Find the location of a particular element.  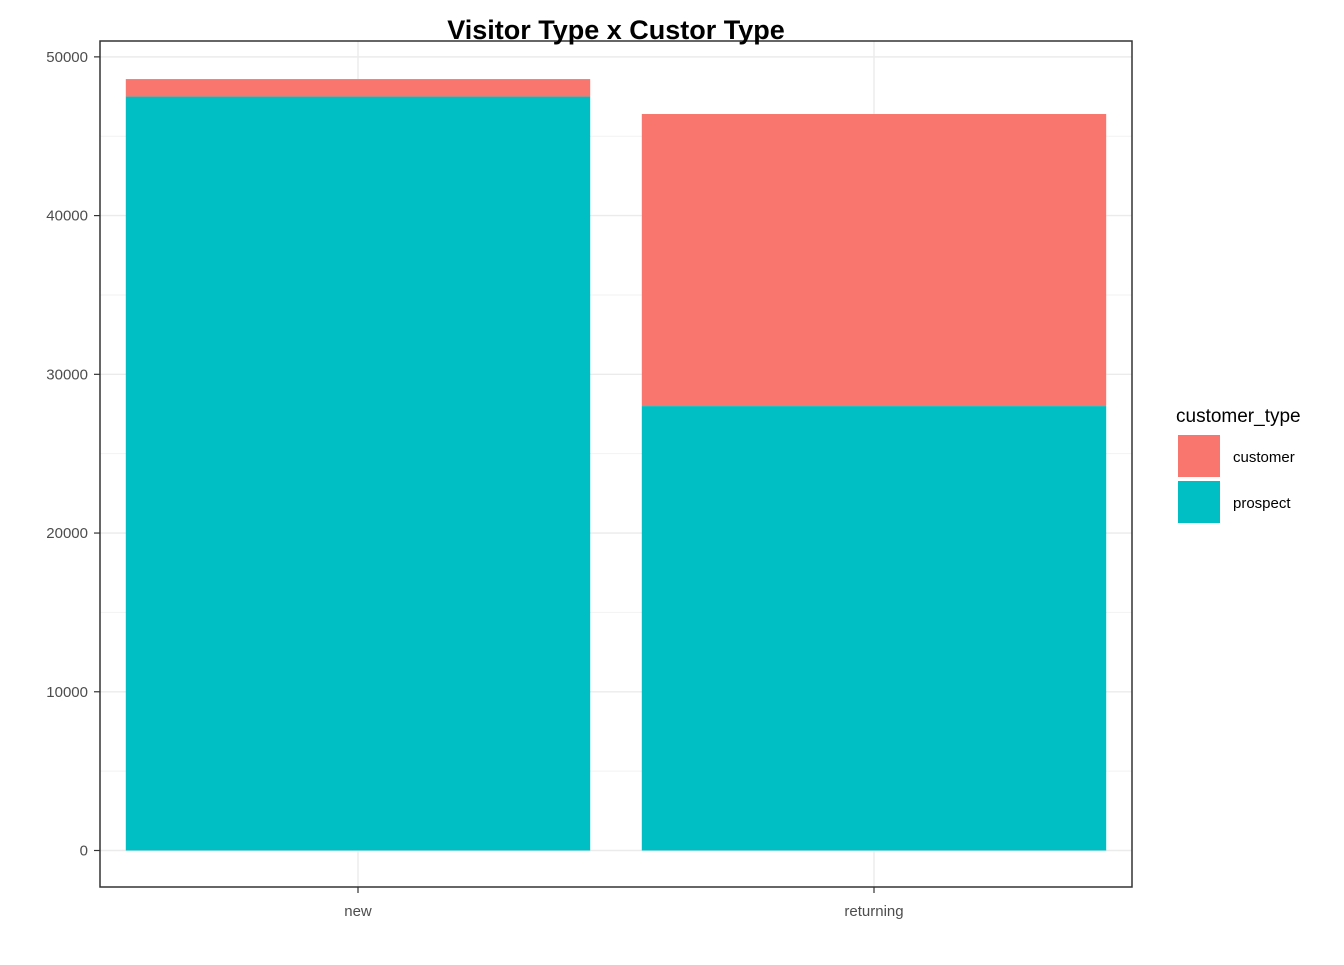

bar-customer-new is located at coordinates (358, 88).